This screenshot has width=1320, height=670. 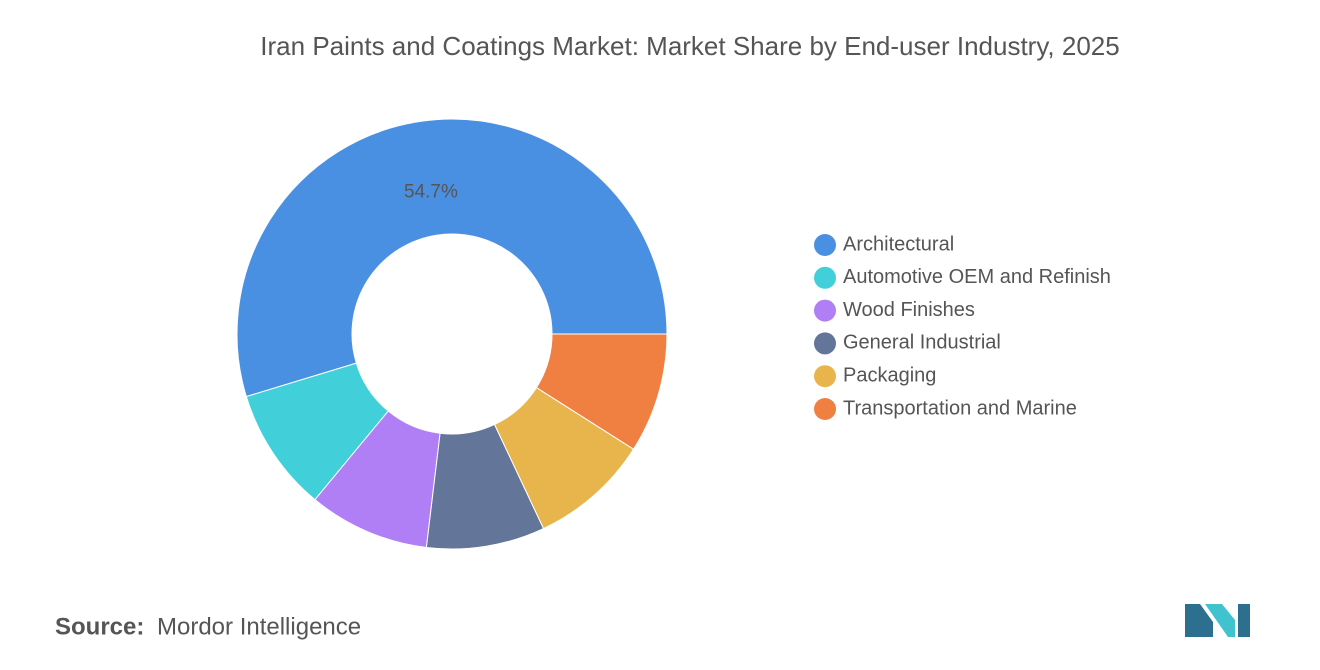 I want to click on legend-label: Architectural, so click(x=898, y=244).